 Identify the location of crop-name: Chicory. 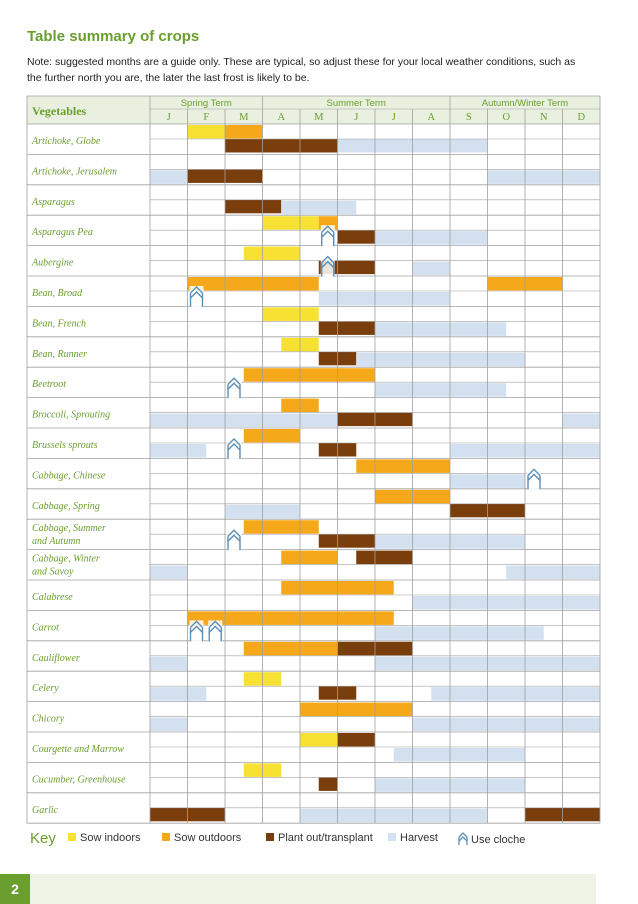
(48, 719).